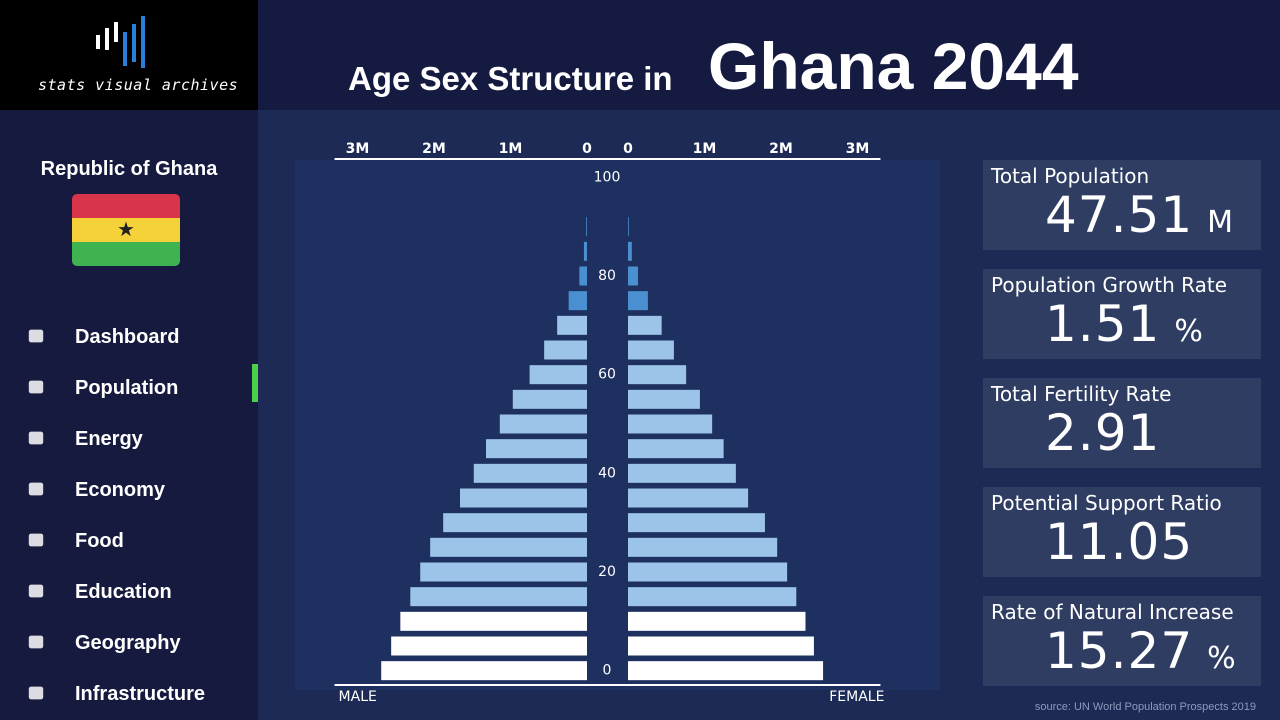  I want to click on stat-label: Total Fertility Rate, so click(1081, 394).